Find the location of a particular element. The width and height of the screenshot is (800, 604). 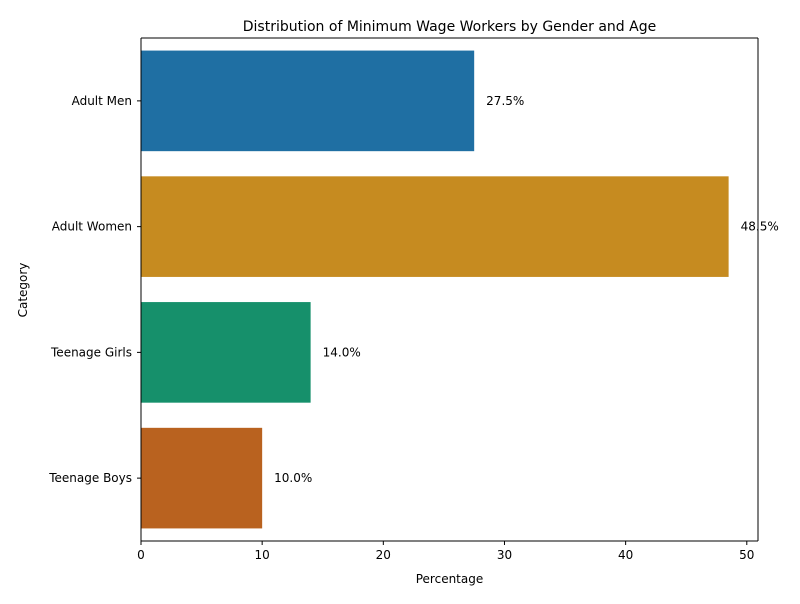

x-tick-label-40: 40 is located at coordinates (625, 555).